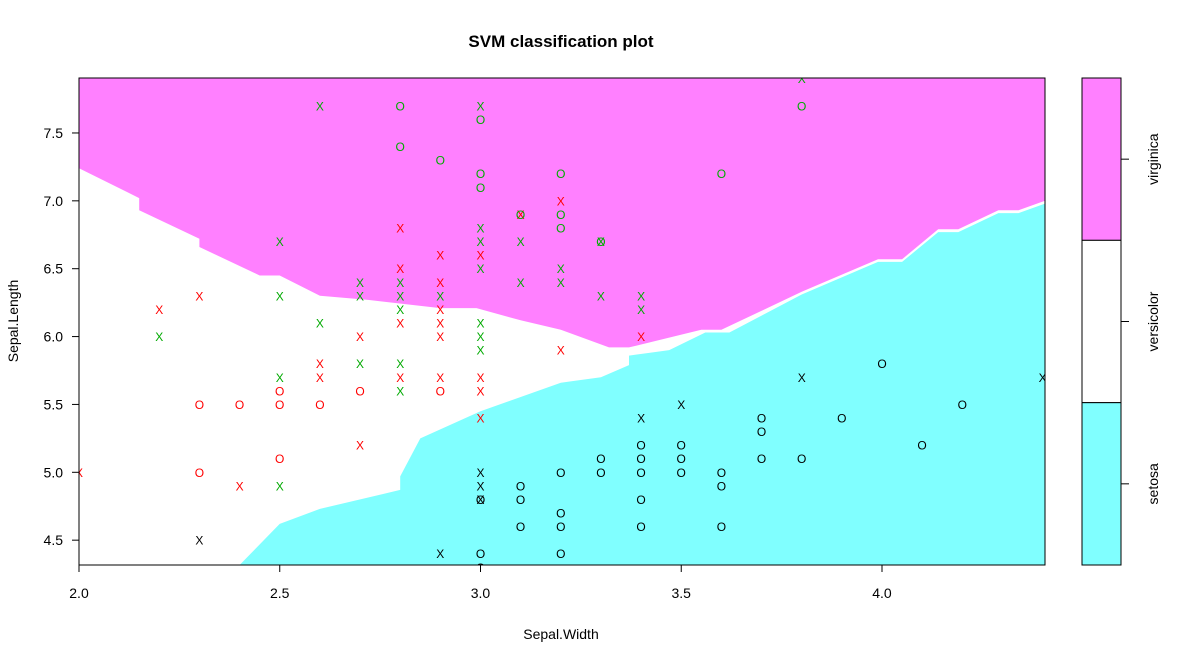 The image size is (1200, 664). What do you see at coordinates (481, 593) in the screenshot?
I see `x-tick-label: 3.0` at bounding box center [481, 593].